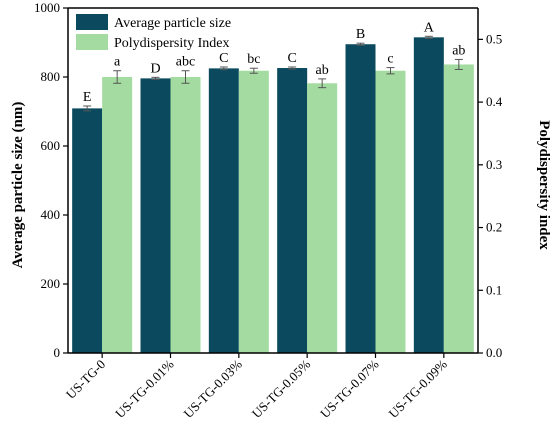  Describe the element at coordinates (494, 227) in the screenshot. I see `y-tick-label-right-2: 0.2` at that location.